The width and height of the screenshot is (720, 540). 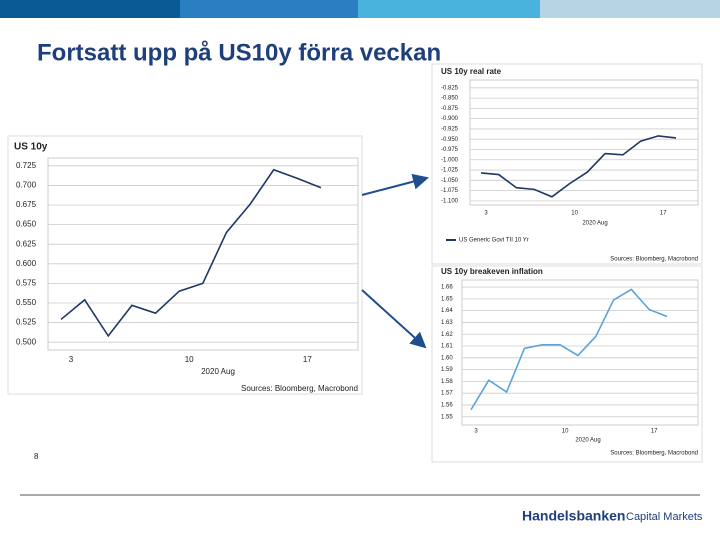 What do you see at coordinates (471, 71) in the screenshot?
I see `chart-title: US 10y real rate` at bounding box center [471, 71].